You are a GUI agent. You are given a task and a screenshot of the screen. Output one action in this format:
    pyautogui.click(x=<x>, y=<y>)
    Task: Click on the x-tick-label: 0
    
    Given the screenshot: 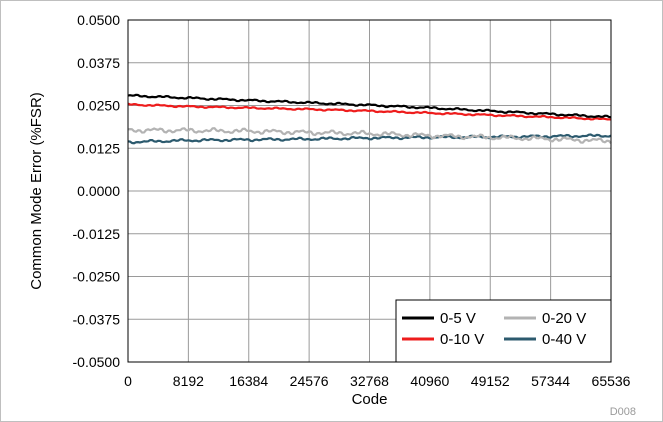 What is the action you would take?
    pyautogui.click(x=128, y=381)
    